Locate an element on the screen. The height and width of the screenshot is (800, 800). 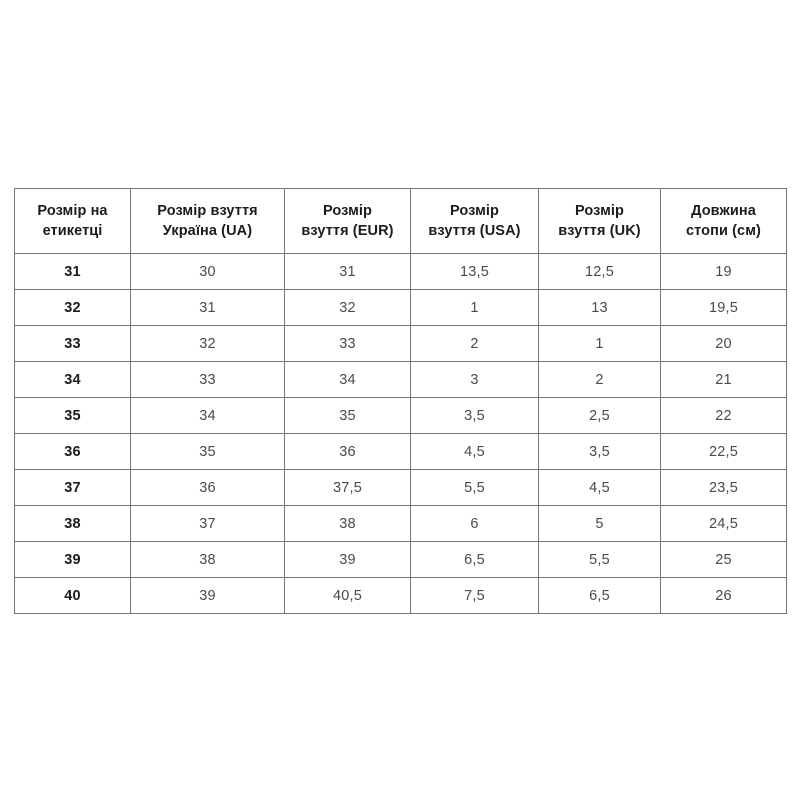
cell-foot-length-cm: 22,5 is located at coordinates (723, 451).